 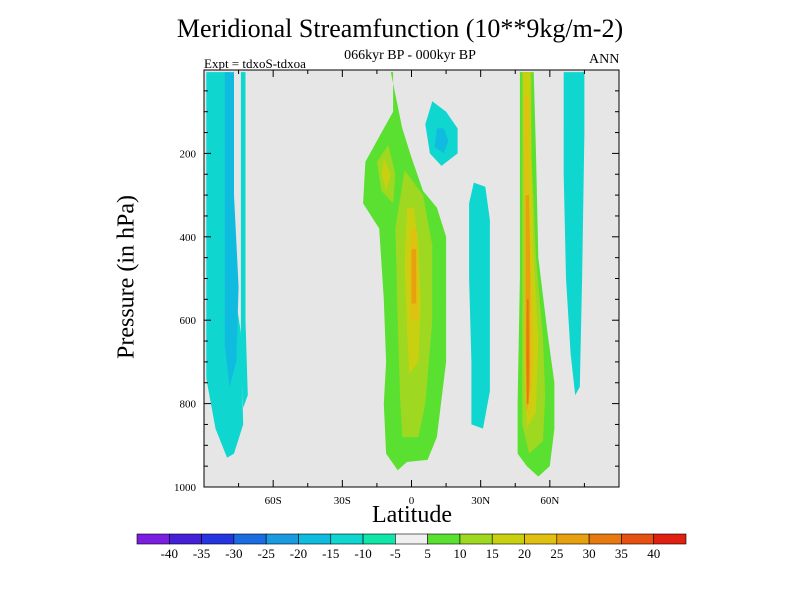 What do you see at coordinates (342, 501) in the screenshot?
I see `x-tick-label: 30S` at bounding box center [342, 501].